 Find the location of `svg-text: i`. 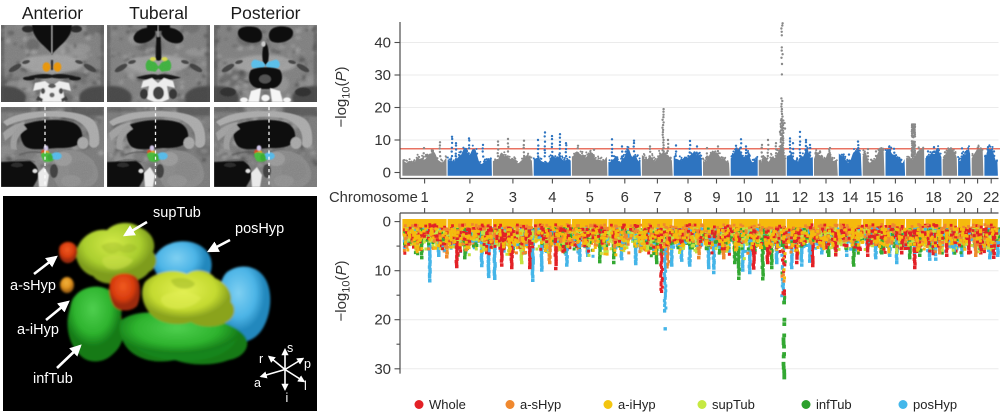

svg-text: i is located at coordinates (287, 398).